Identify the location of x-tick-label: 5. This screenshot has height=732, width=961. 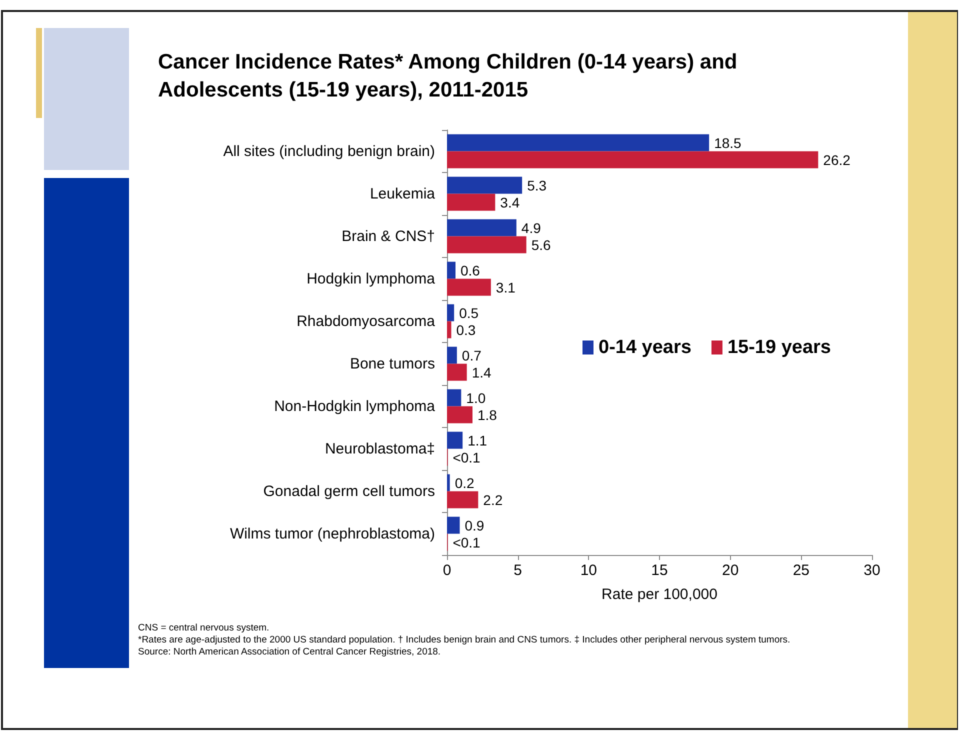
(518, 570).